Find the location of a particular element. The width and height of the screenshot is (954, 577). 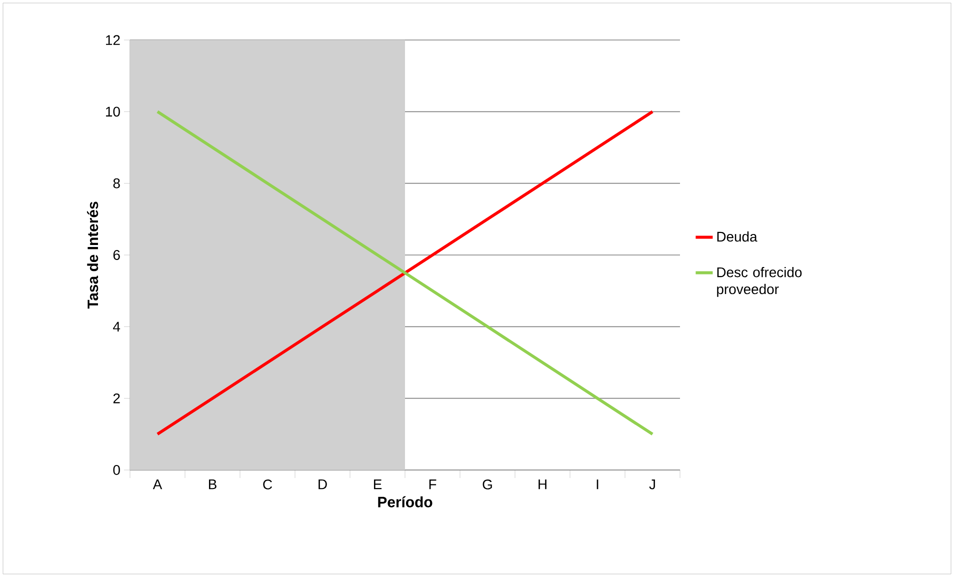

x-axis-title: Período is located at coordinates (405, 502).